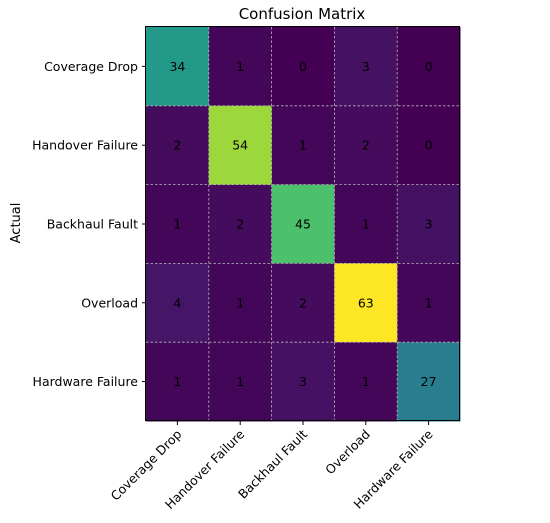 This screenshot has width=550, height=523. I want to click on heatmap-cell-r0-c4, so click(429, 67).